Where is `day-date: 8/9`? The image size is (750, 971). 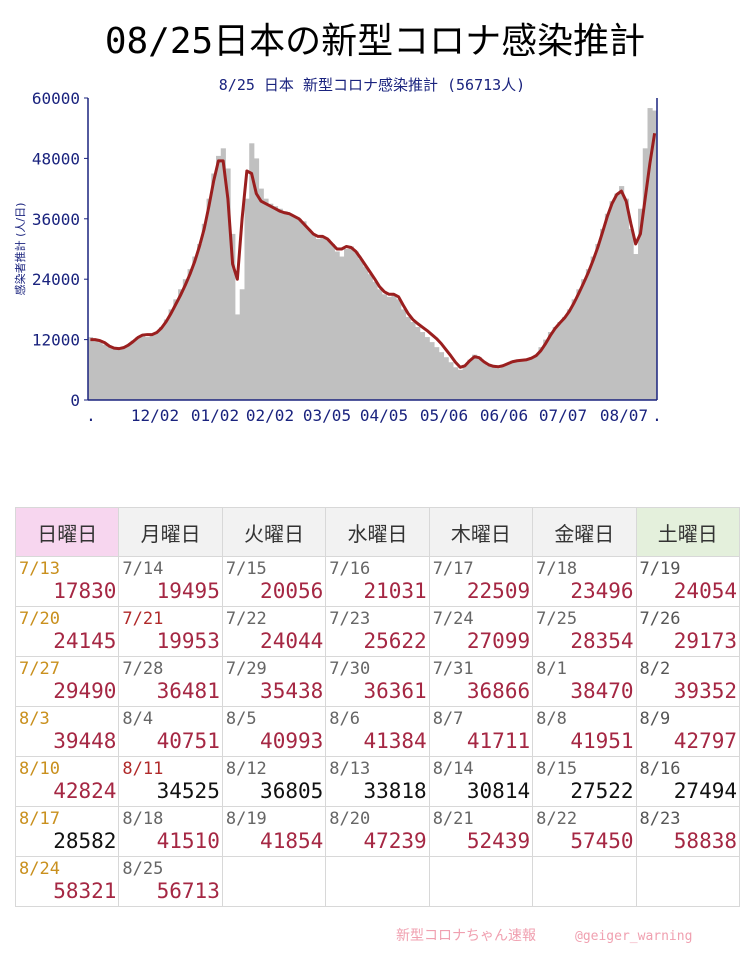
day-date: 8/9 is located at coordinates (655, 719).